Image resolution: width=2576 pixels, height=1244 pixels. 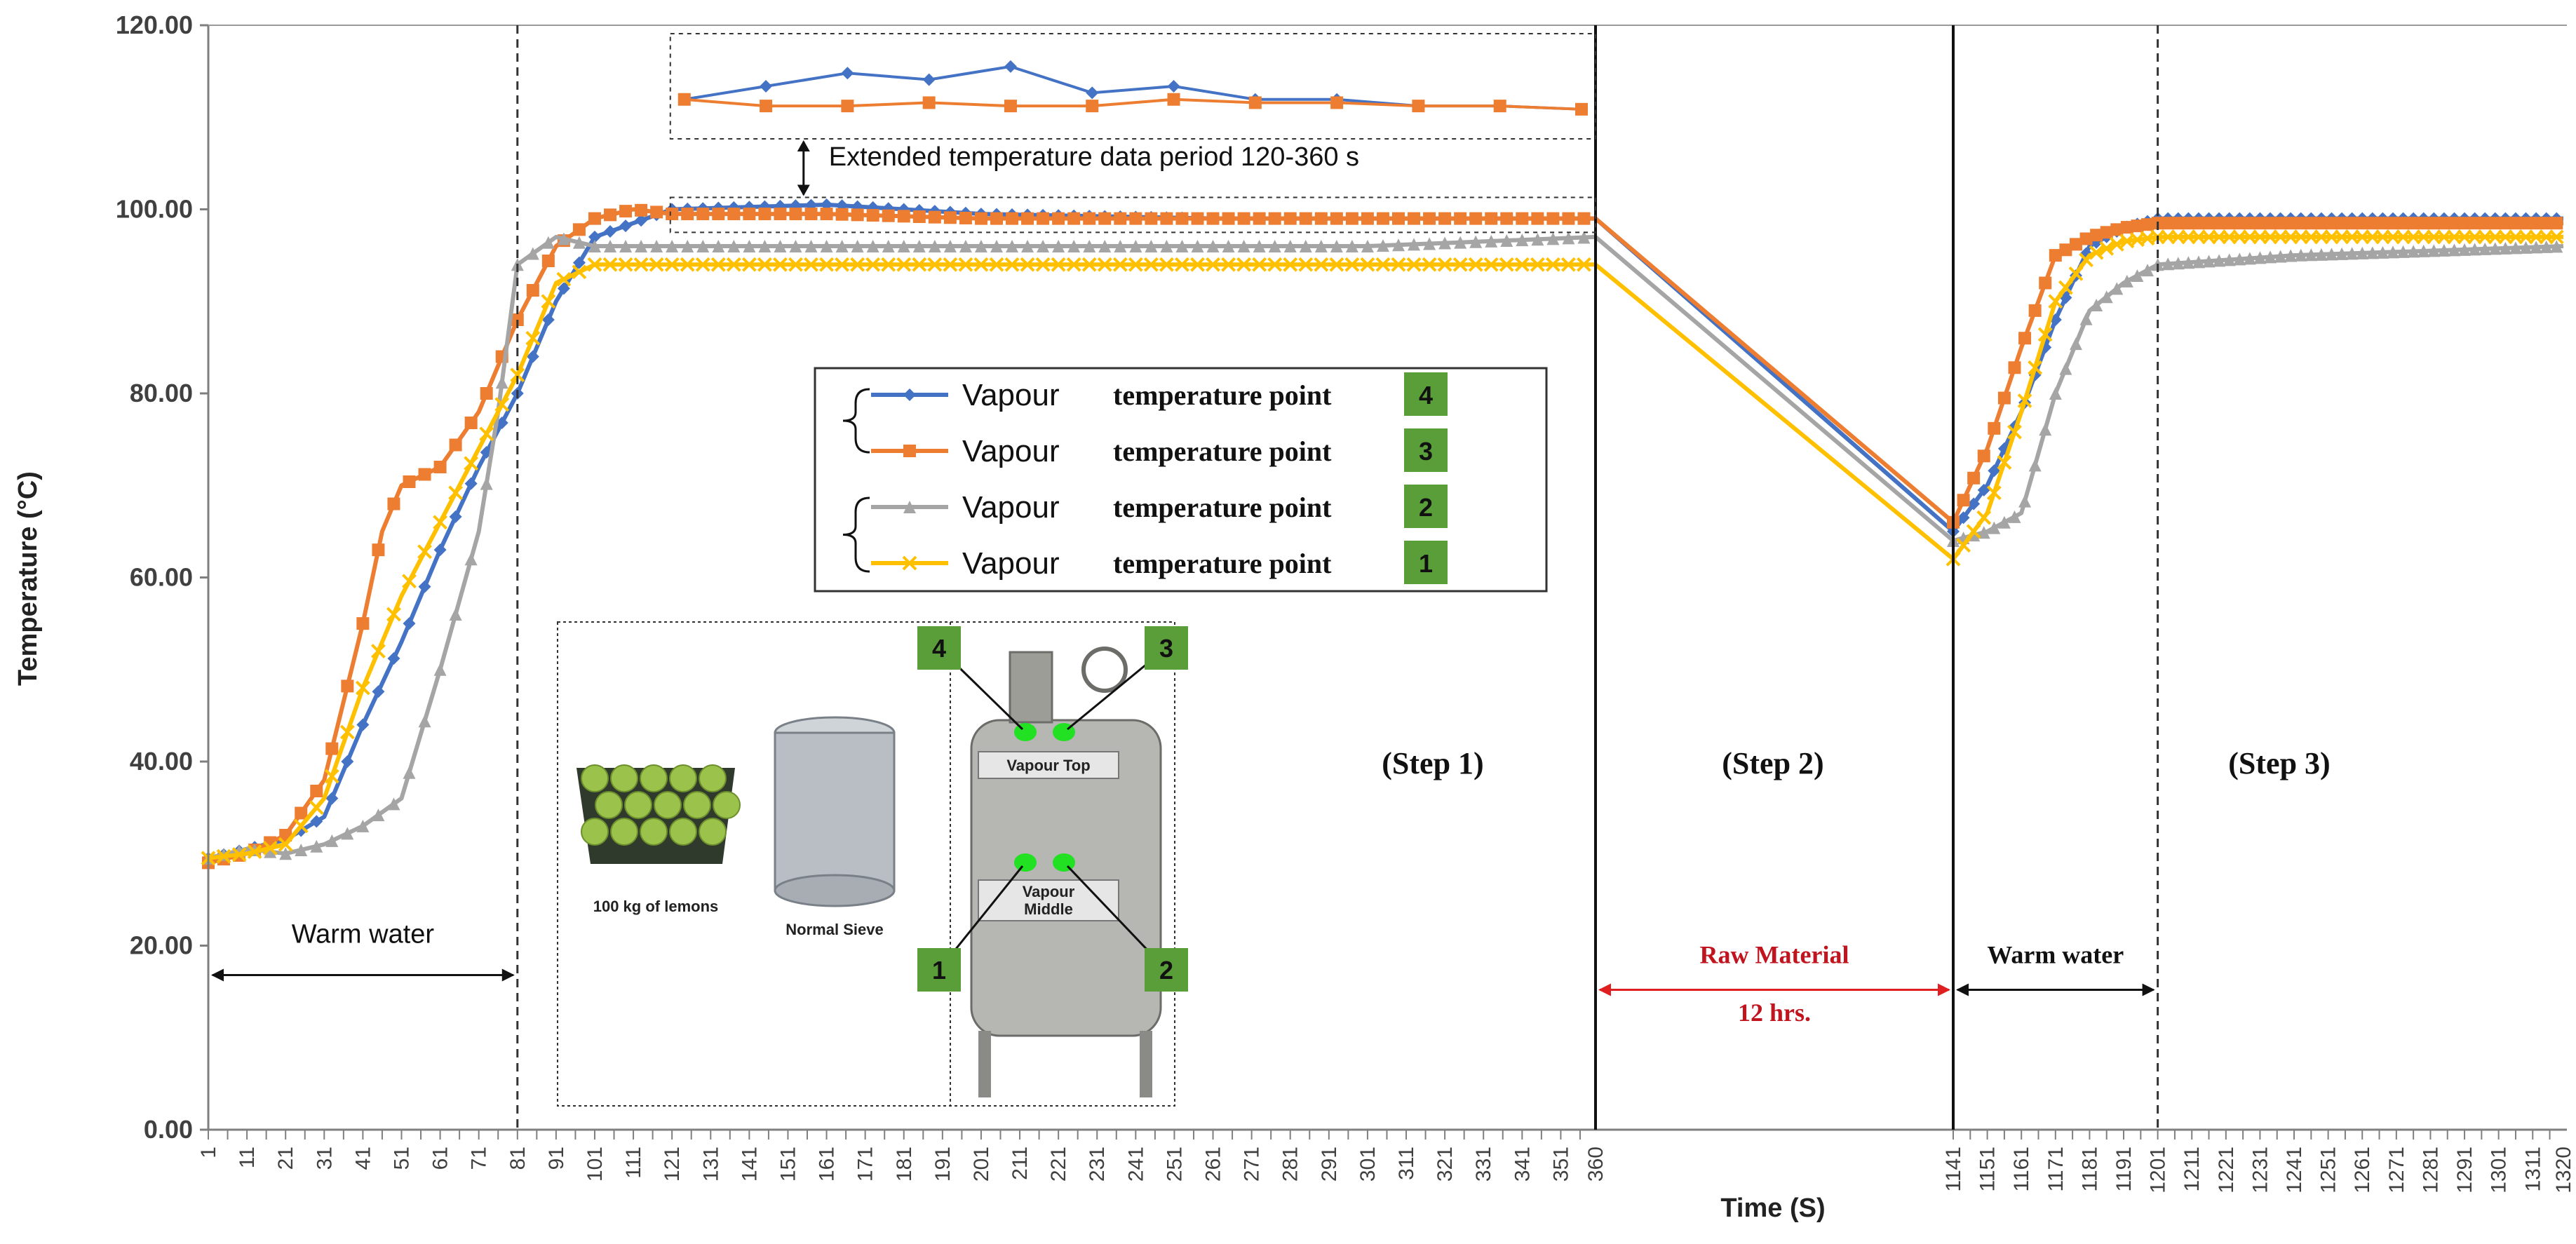 I want to click on vapour-middle-label: Middle, so click(x=1048, y=909).